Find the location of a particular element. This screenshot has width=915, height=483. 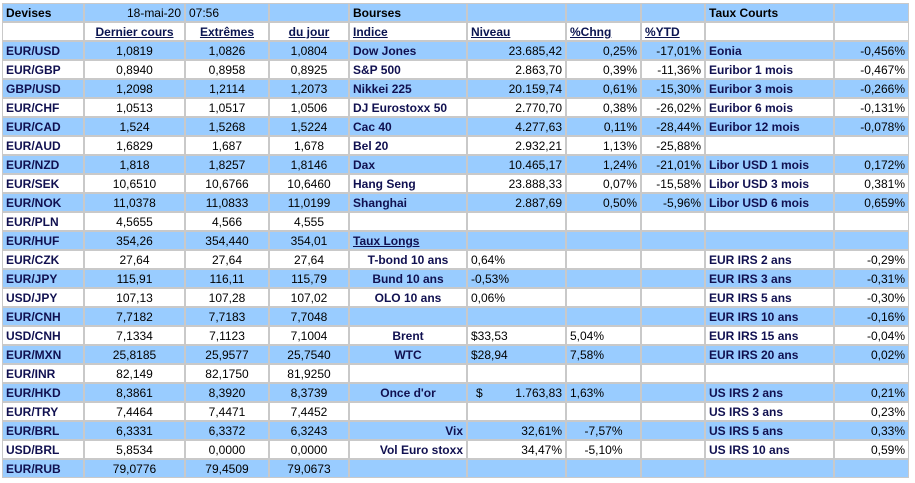

index-name: S&P 500 is located at coordinates (408, 69).